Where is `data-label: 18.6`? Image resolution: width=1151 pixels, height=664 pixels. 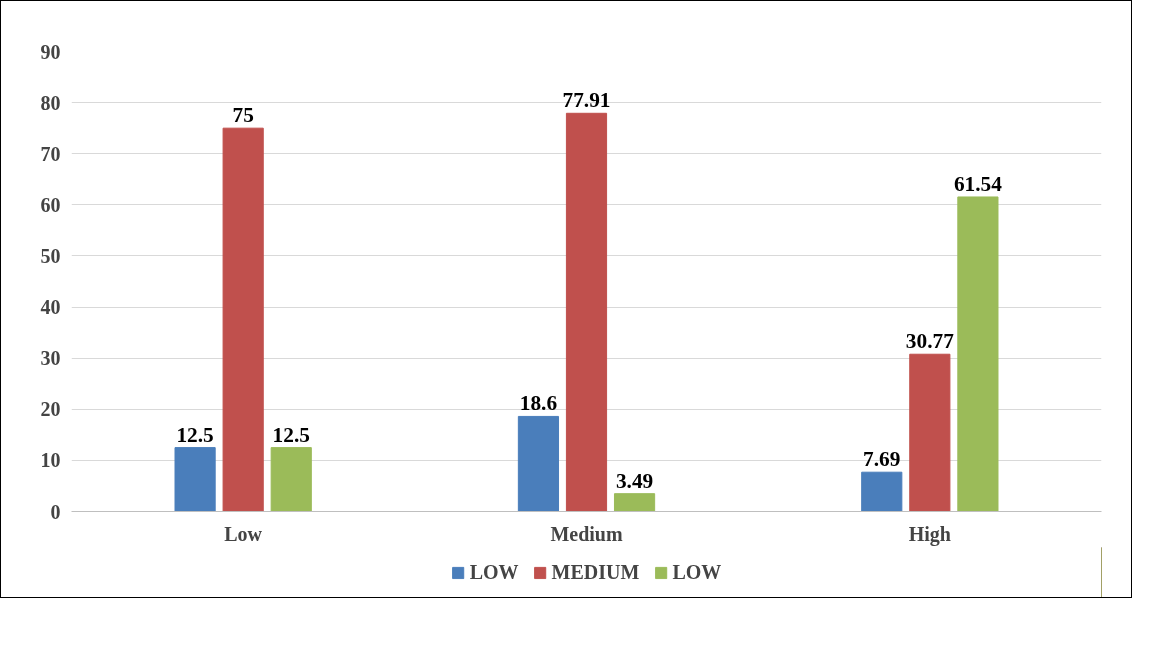 data-label: 18.6 is located at coordinates (538, 403).